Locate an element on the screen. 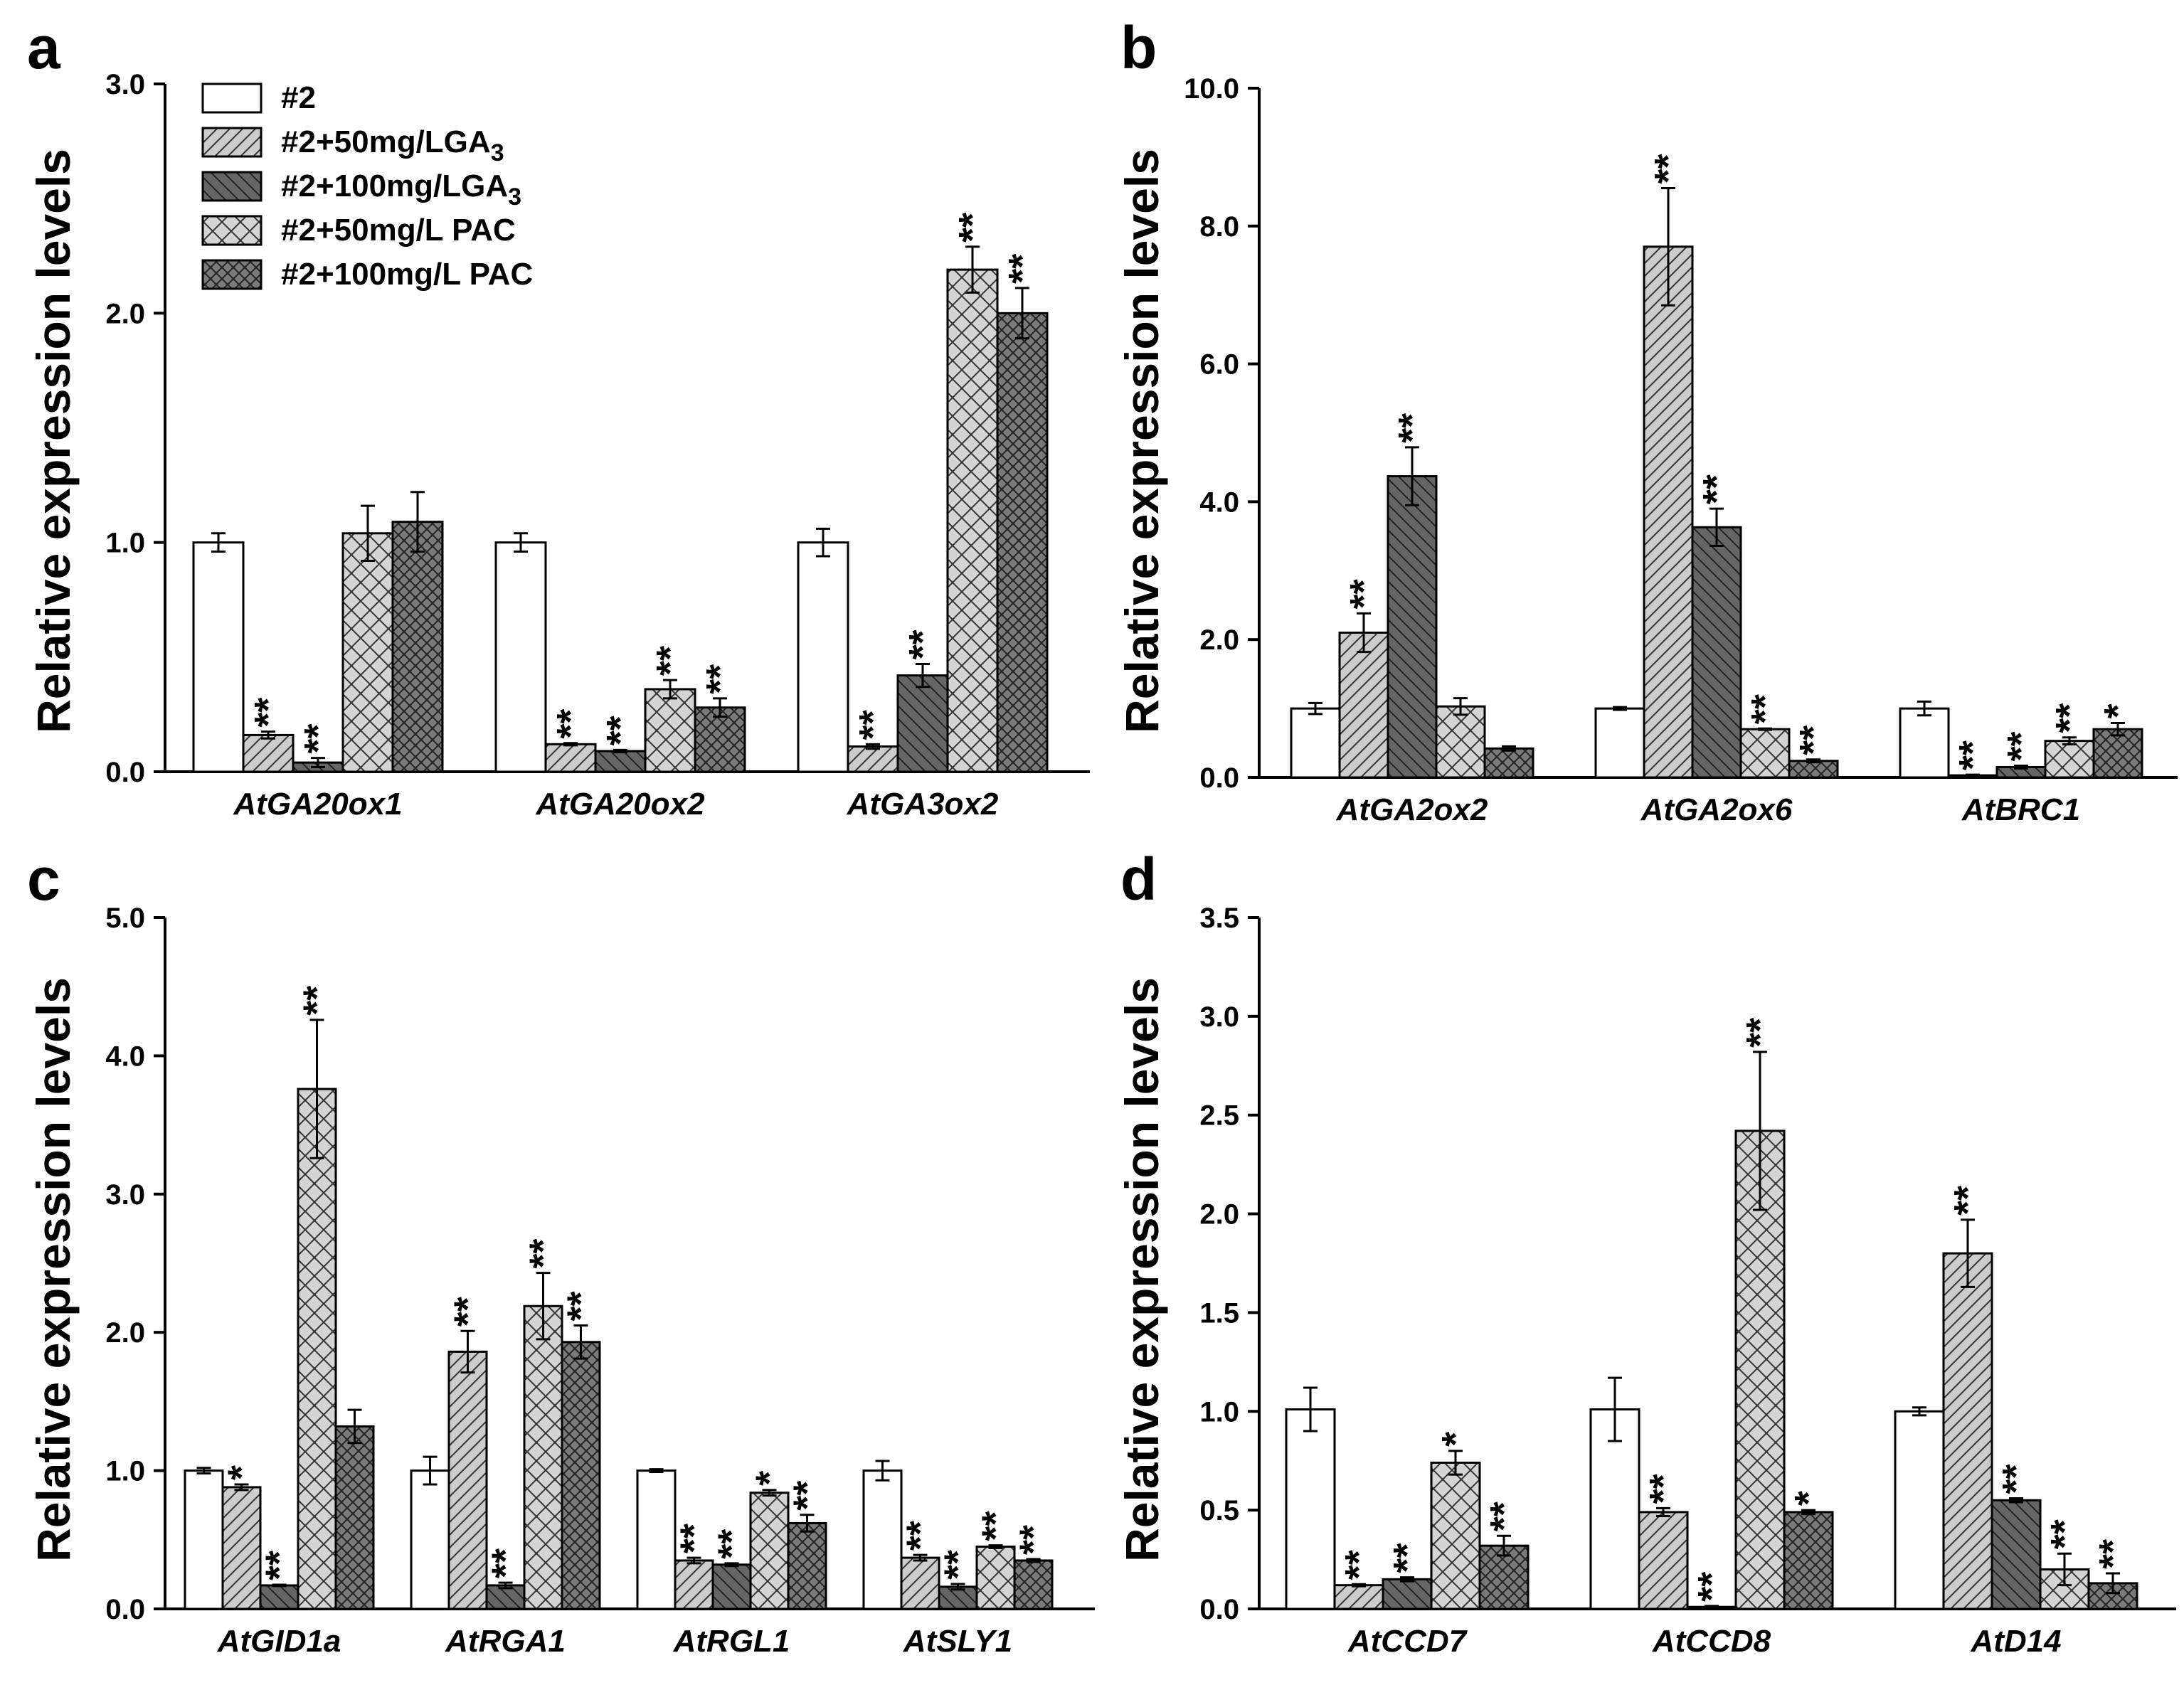 This screenshot has height=1685, width=2184. y-tick-label: 2.5 is located at coordinates (1219, 1116).